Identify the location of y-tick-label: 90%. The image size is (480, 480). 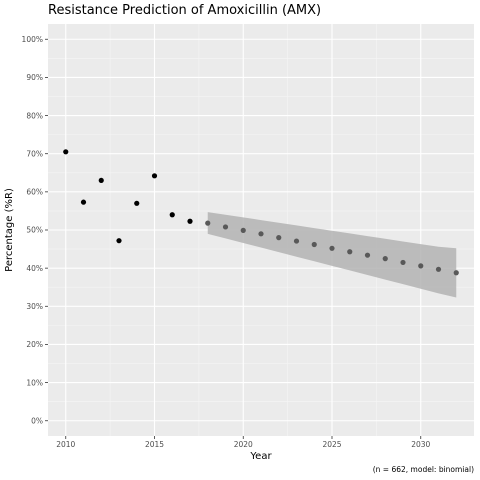
(34, 77).